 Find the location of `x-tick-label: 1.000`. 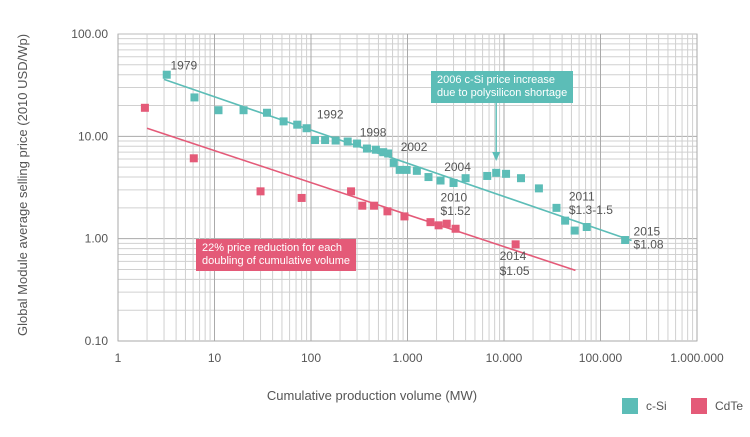

x-tick-label: 1.000 is located at coordinates (407, 358).